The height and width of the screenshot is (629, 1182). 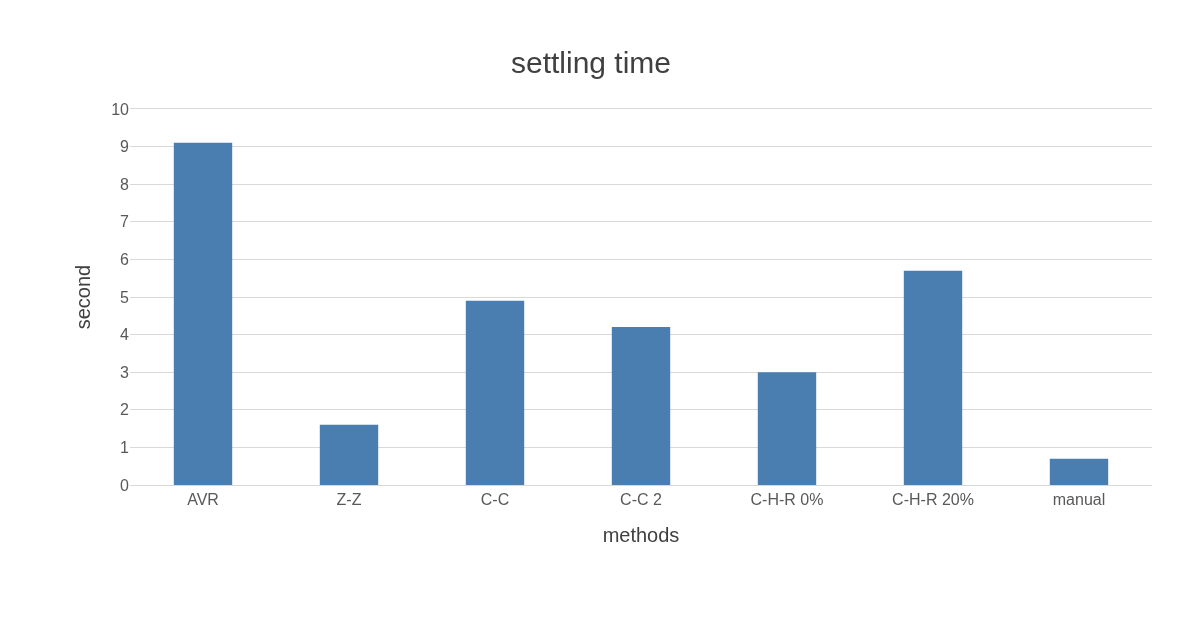 What do you see at coordinates (349, 500) in the screenshot?
I see `x-tick-label: Z-Z` at bounding box center [349, 500].